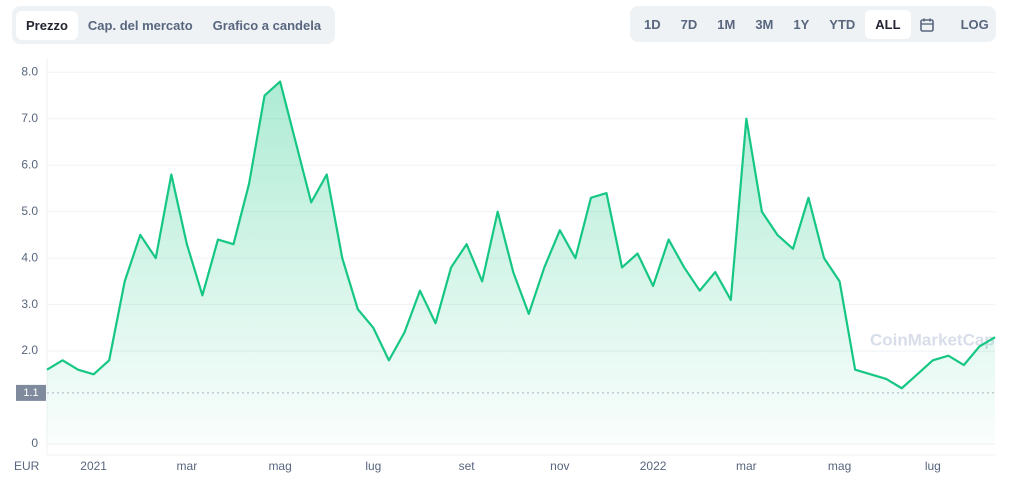 Image resolution: width=1024 pixels, height=484 pixels. Describe the element at coordinates (689, 24) in the screenshot. I see `button: 7D` at that location.